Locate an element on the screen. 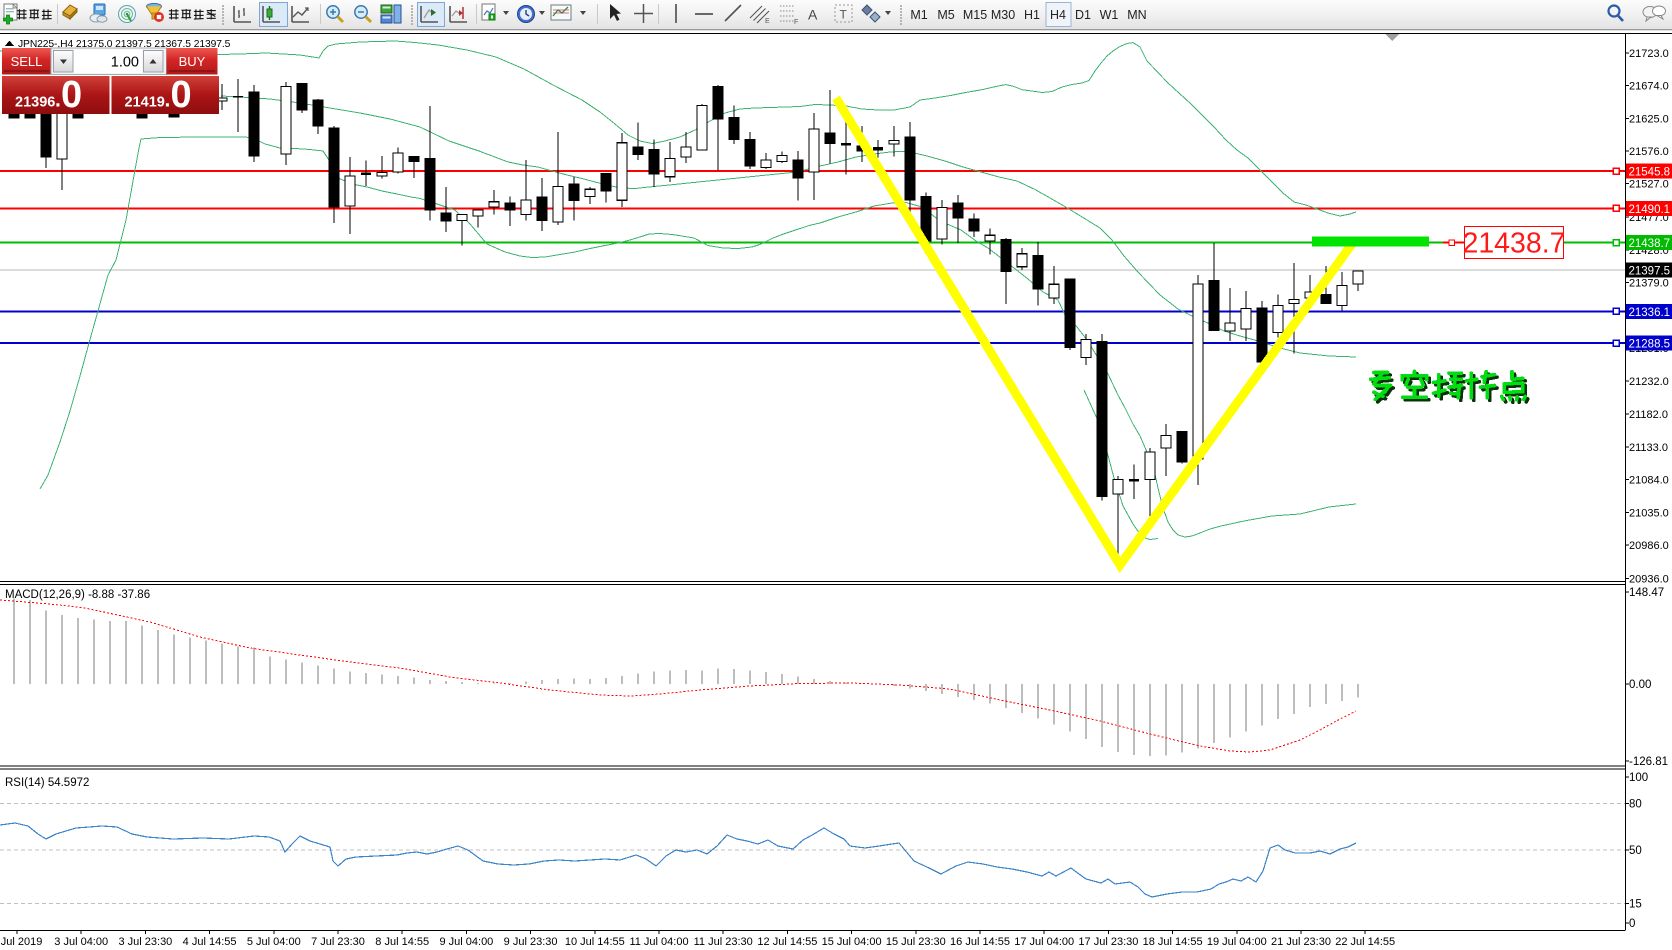 The height and width of the screenshot is (950, 1672). svg-text: 21084.0 is located at coordinates (1649, 481).